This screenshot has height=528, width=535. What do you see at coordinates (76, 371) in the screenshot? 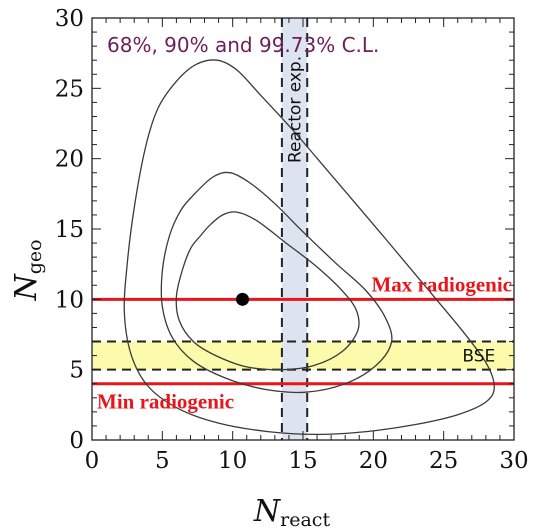
I see `y-tick-label: 5` at bounding box center [76, 371].